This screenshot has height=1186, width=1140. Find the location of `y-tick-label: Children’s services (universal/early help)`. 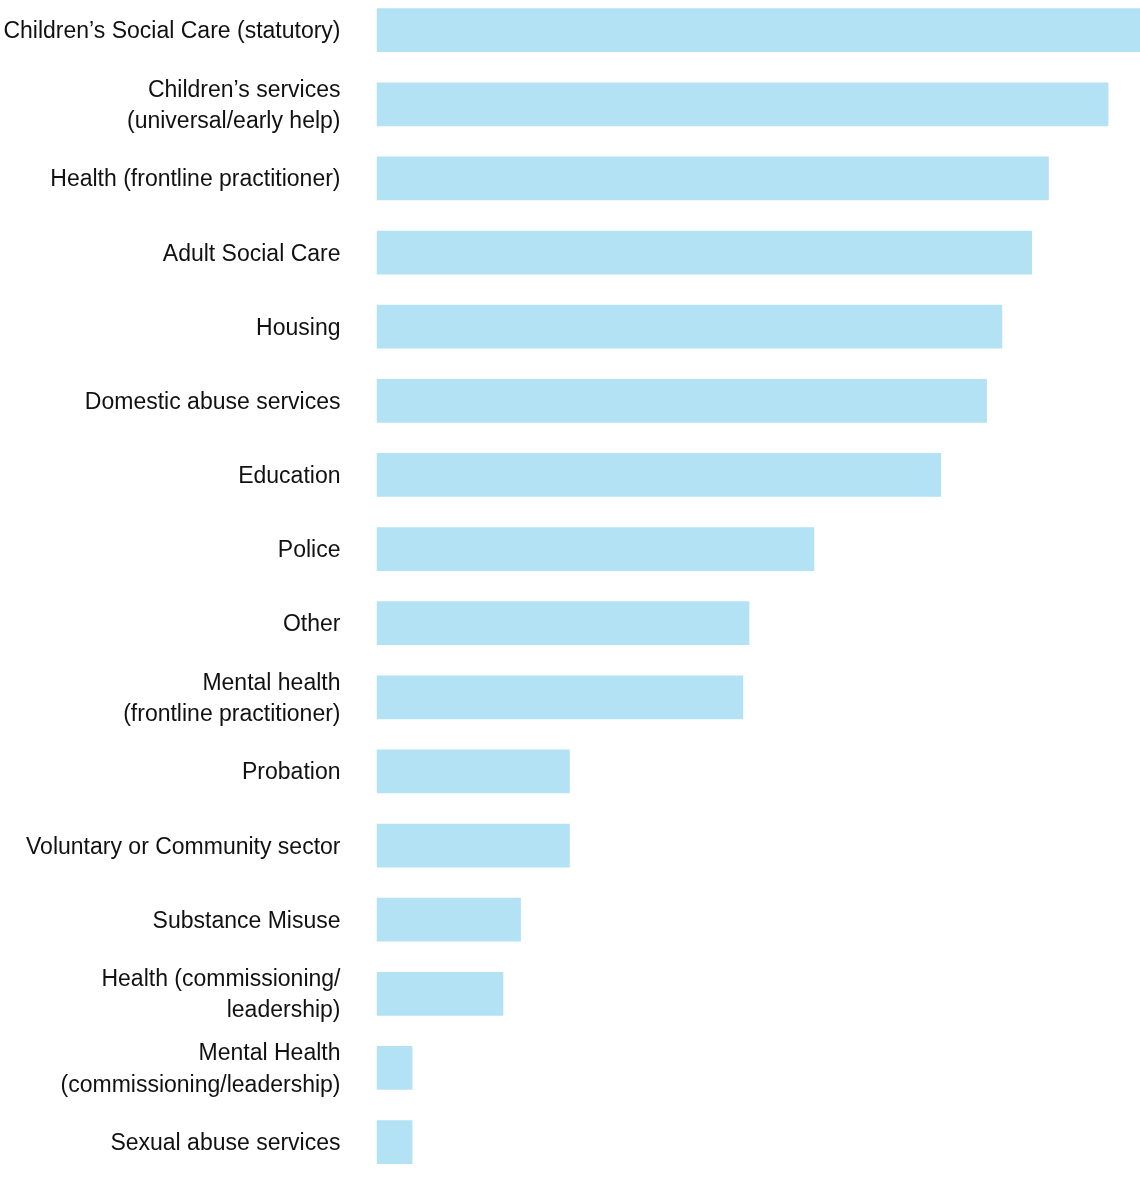

y-tick-label: Children’s services (universal/early help) is located at coordinates (234, 104).